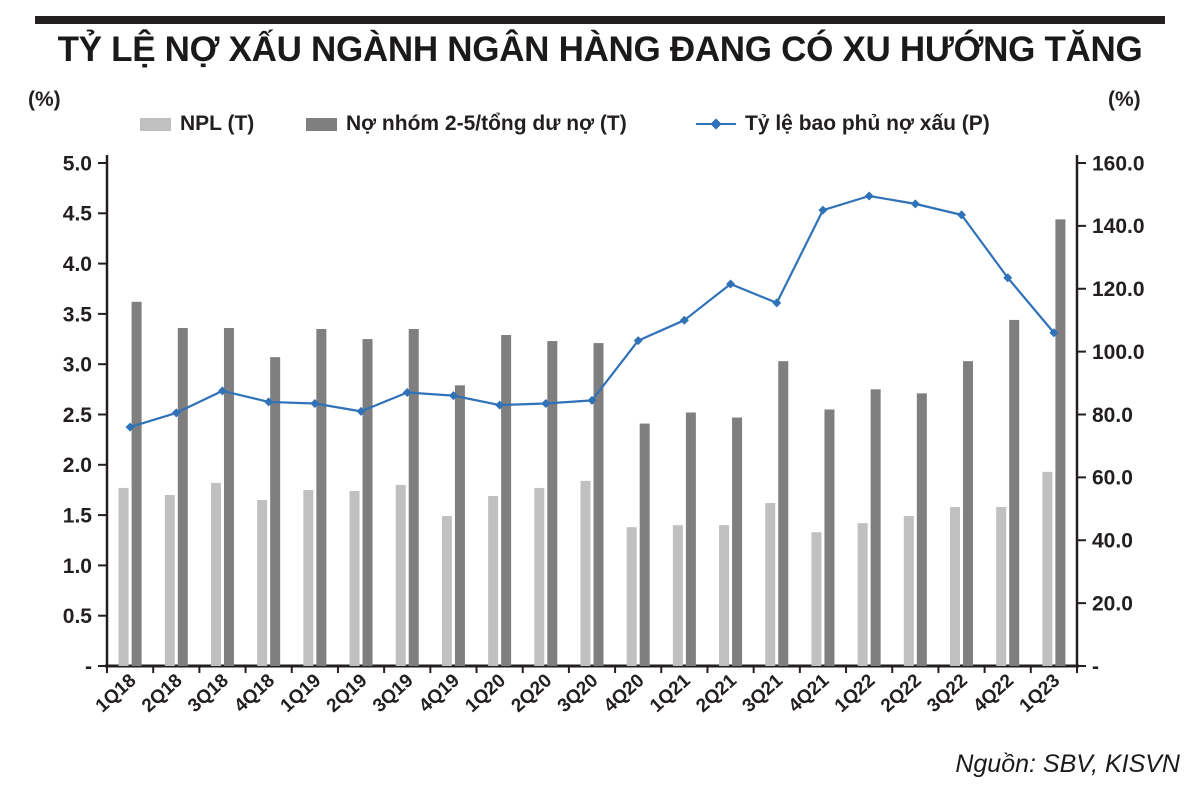  What do you see at coordinates (855, 693) in the screenshot?
I see `x-tick-label-1Q22: 1Q22` at bounding box center [855, 693].